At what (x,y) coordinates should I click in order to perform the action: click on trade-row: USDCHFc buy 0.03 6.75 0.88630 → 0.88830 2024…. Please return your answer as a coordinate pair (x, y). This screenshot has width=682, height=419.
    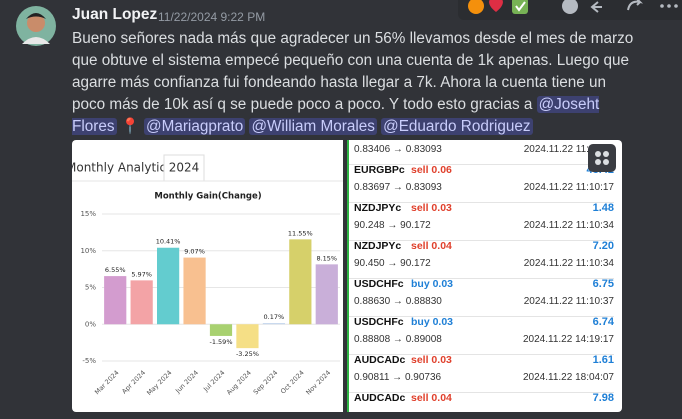
    Looking at the image, I should click on (481, 297).